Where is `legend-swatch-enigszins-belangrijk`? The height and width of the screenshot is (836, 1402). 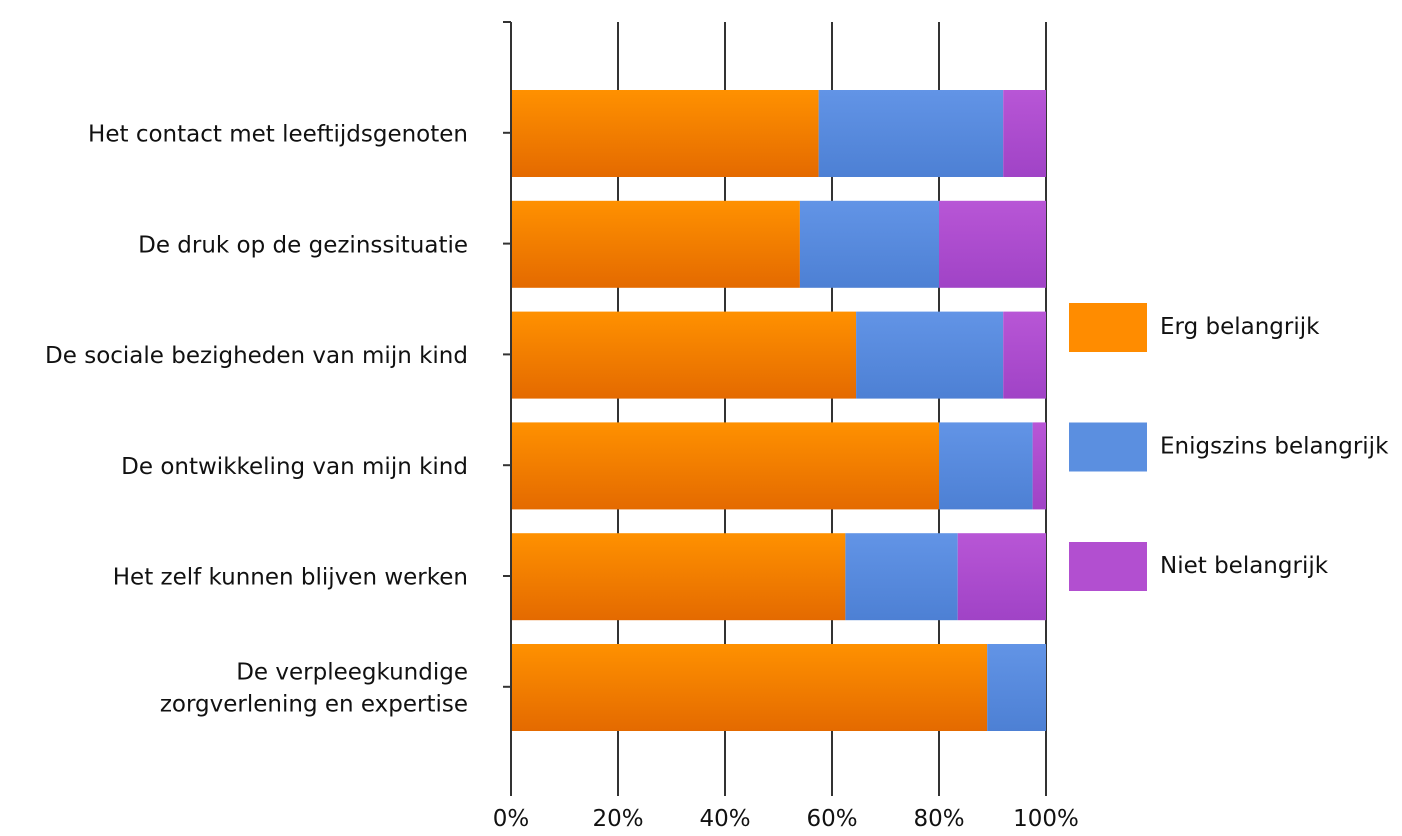 legend-swatch-enigszins-belangrijk is located at coordinates (1108, 447).